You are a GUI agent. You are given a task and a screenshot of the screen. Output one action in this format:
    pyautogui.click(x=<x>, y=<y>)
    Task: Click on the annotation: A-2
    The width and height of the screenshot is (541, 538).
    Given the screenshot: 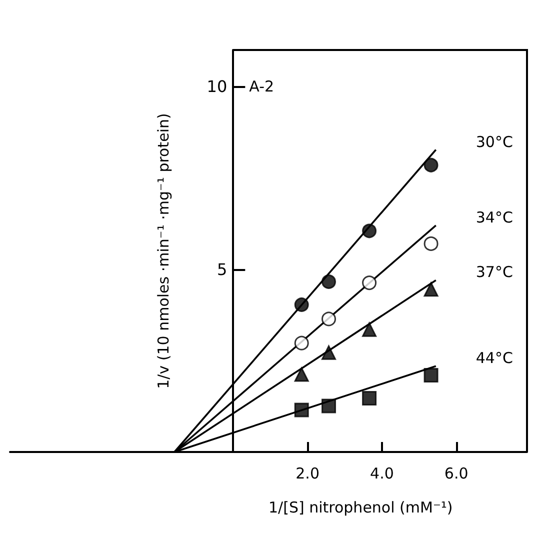 What is the action you would take?
    pyautogui.click(x=261, y=87)
    